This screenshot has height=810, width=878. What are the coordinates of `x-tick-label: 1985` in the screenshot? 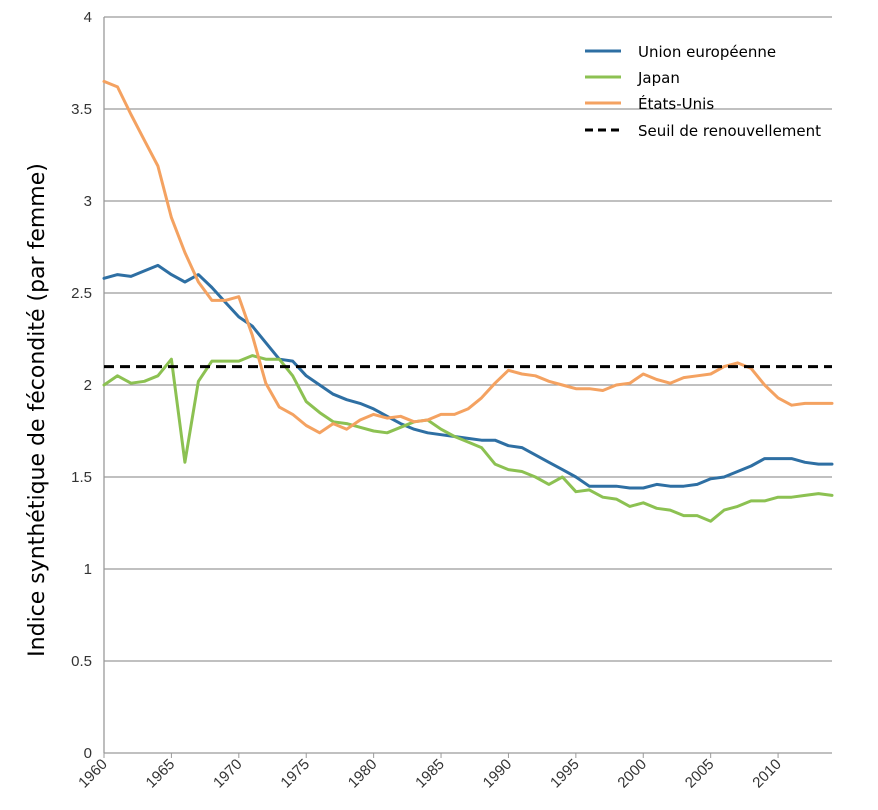 It's located at (430, 774).